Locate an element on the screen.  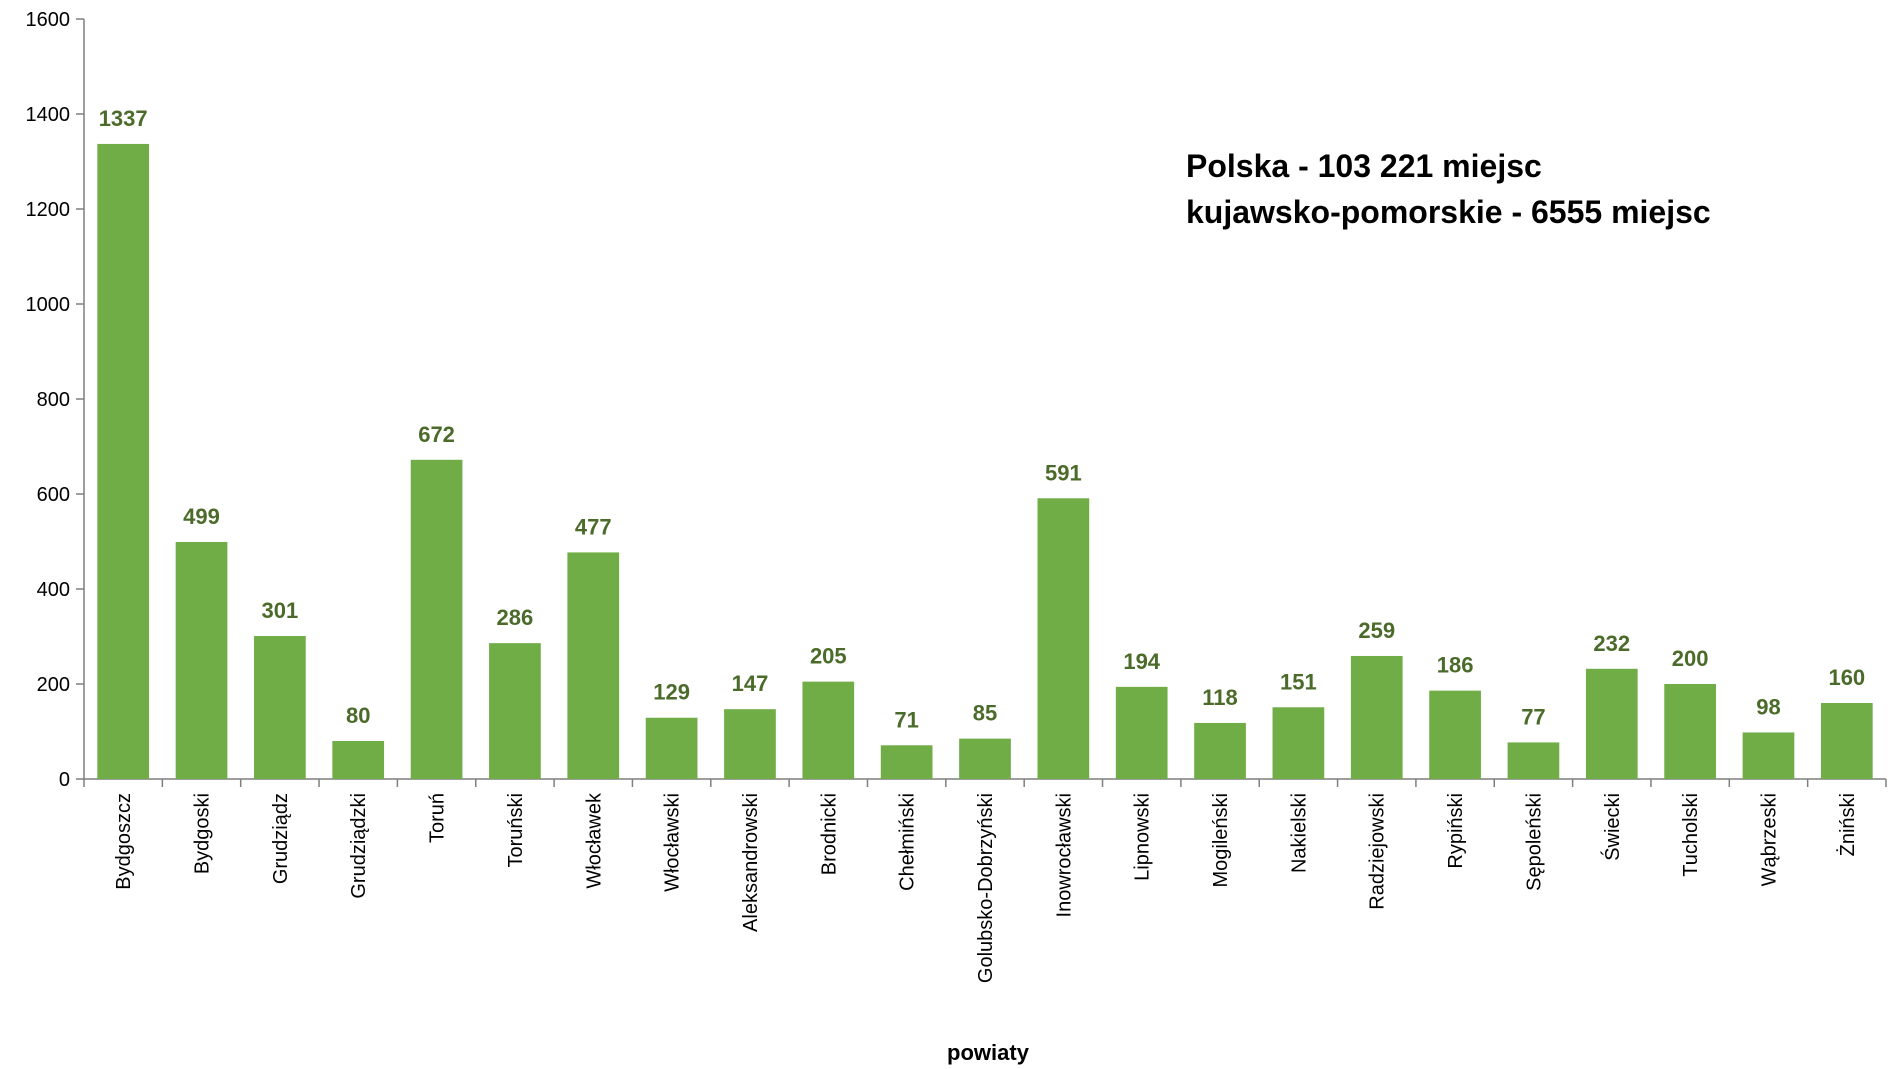
value-label: 160 is located at coordinates (1846, 677).